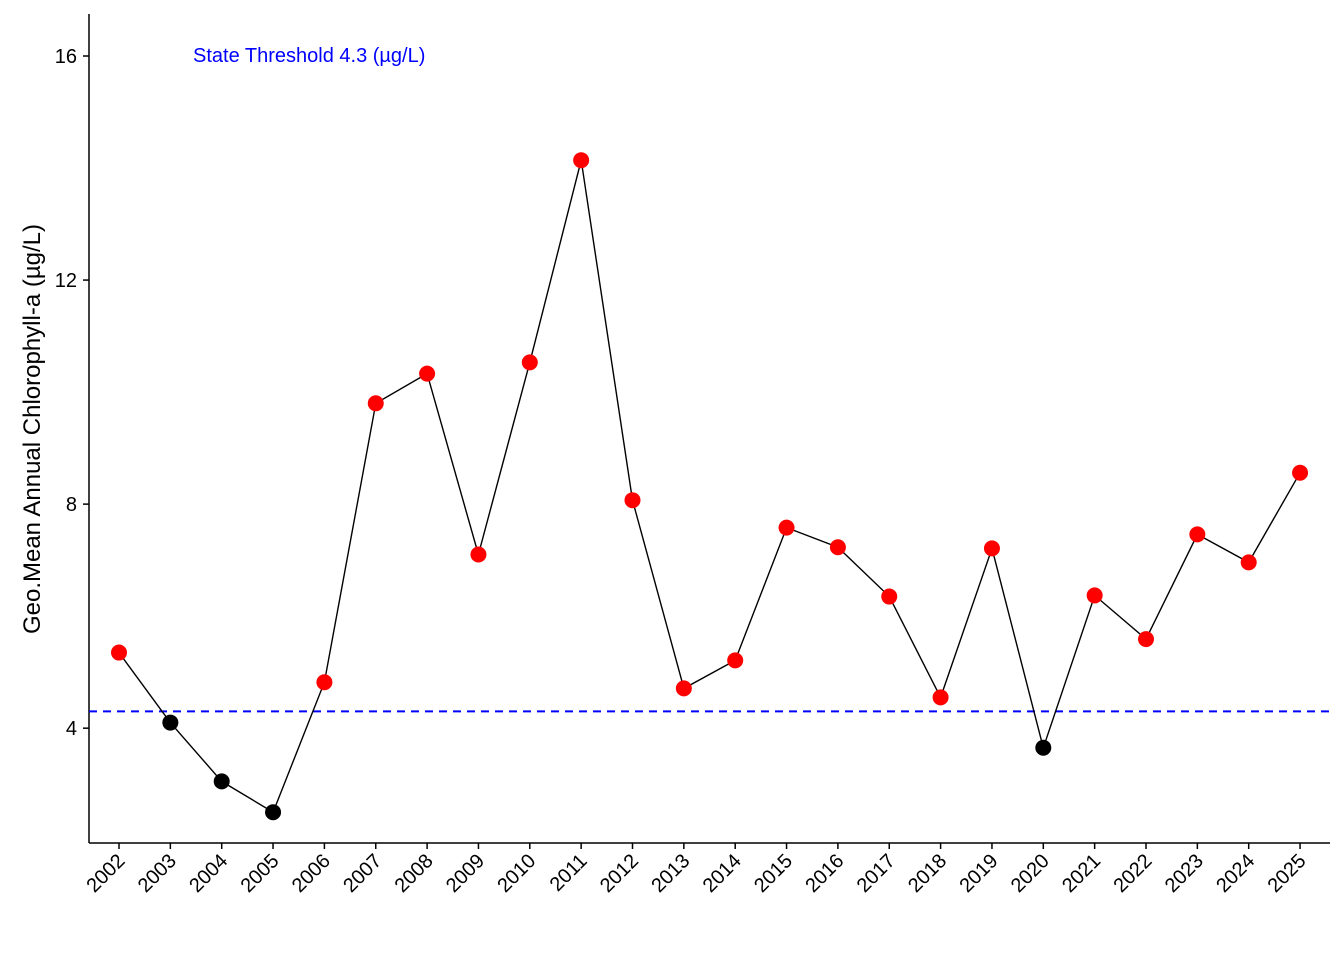 This screenshot has height=960, width=1344. I want to click on data-point-2008, so click(427, 373).